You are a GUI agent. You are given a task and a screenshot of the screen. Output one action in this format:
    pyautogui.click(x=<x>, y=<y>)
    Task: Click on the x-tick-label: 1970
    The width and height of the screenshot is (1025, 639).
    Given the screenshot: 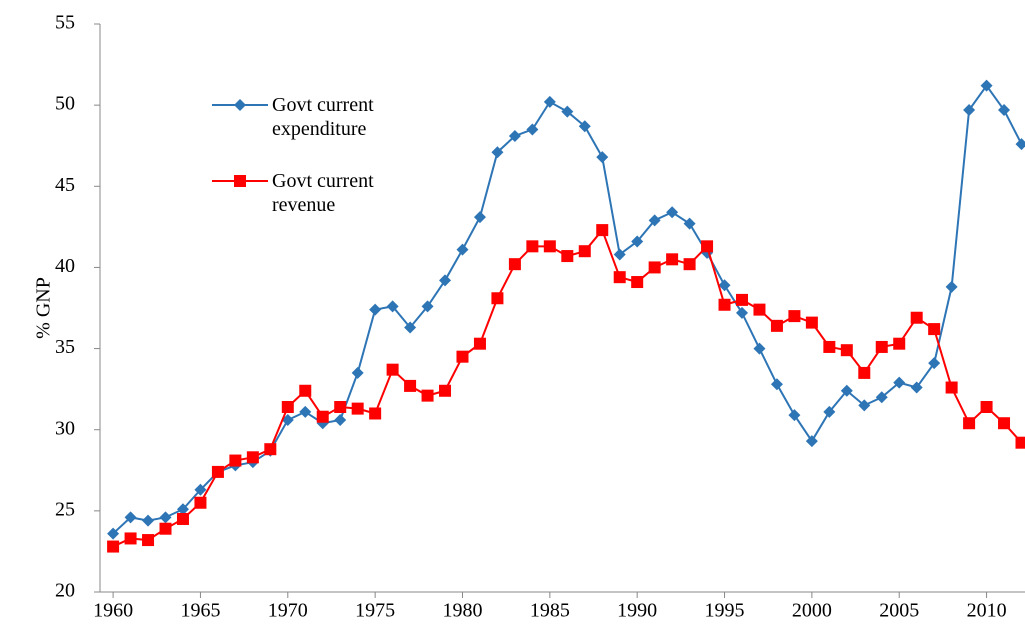 What is the action you would take?
    pyautogui.click(x=288, y=611)
    